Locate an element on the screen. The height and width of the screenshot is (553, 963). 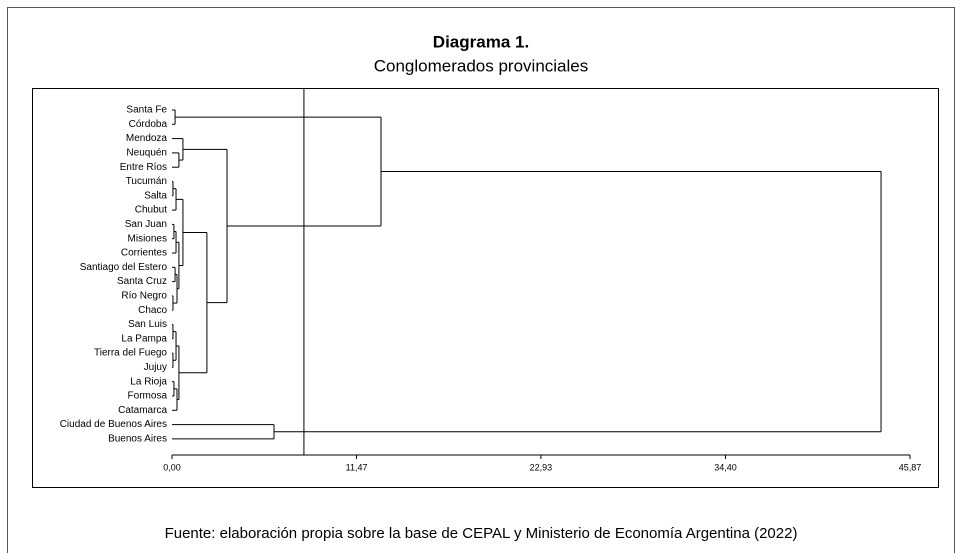
leaf-label: Santa Cruz is located at coordinates (142, 281).